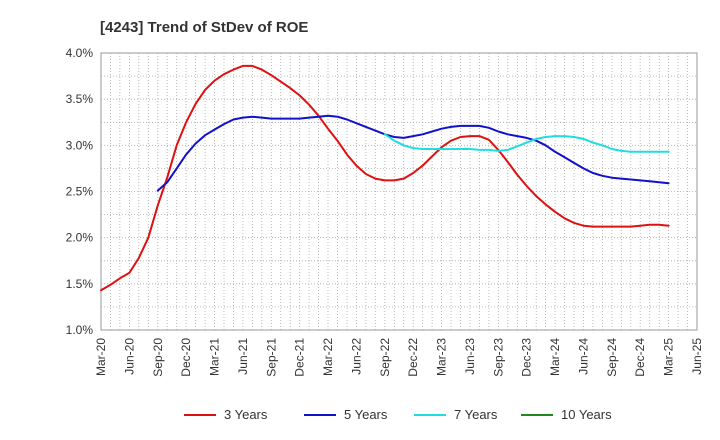  I want to click on y-tick-label: 3.5%, so click(80, 99).